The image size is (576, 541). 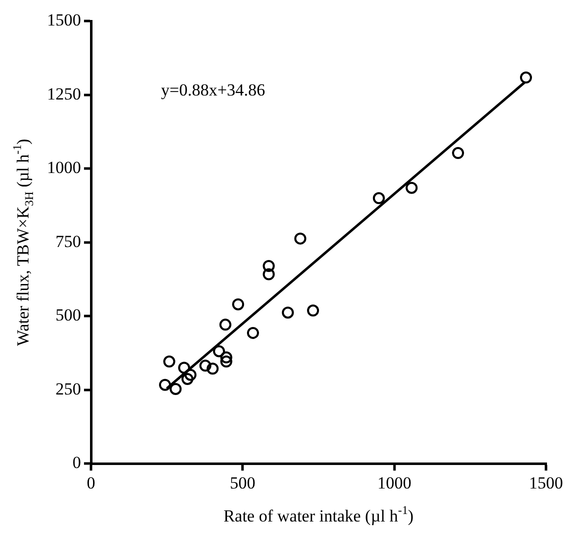 I want to click on x-tick-label: 0, so click(x=91, y=482).